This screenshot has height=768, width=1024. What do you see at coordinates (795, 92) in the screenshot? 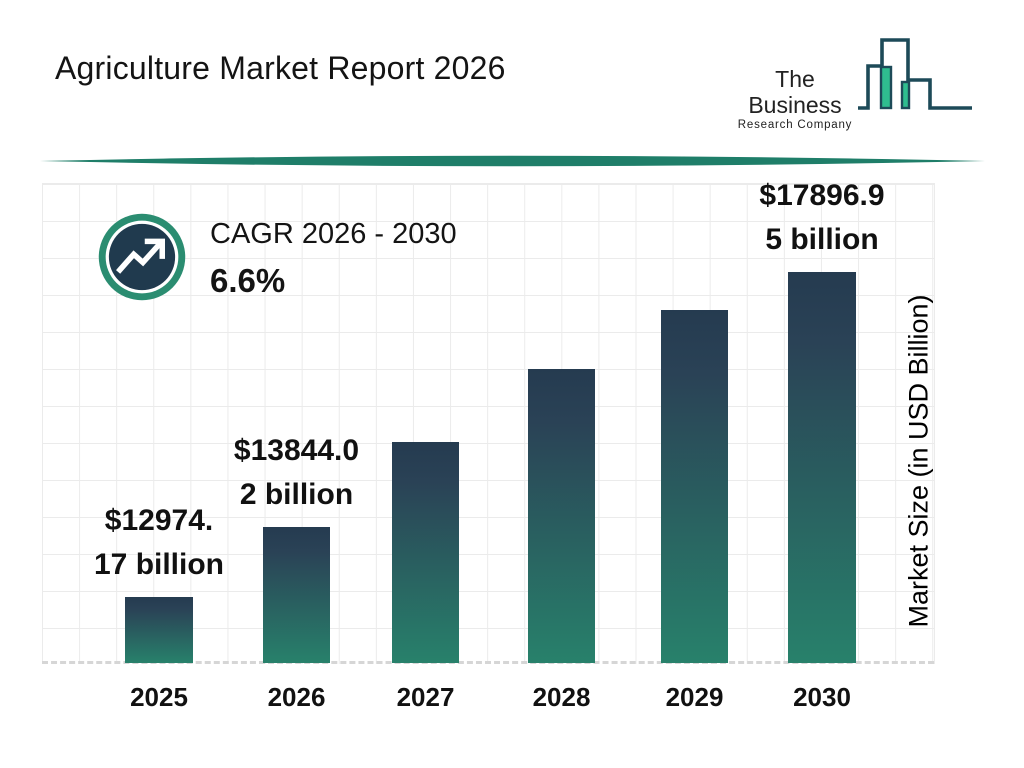
I see `logo-name: The Business` at bounding box center [795, 92].